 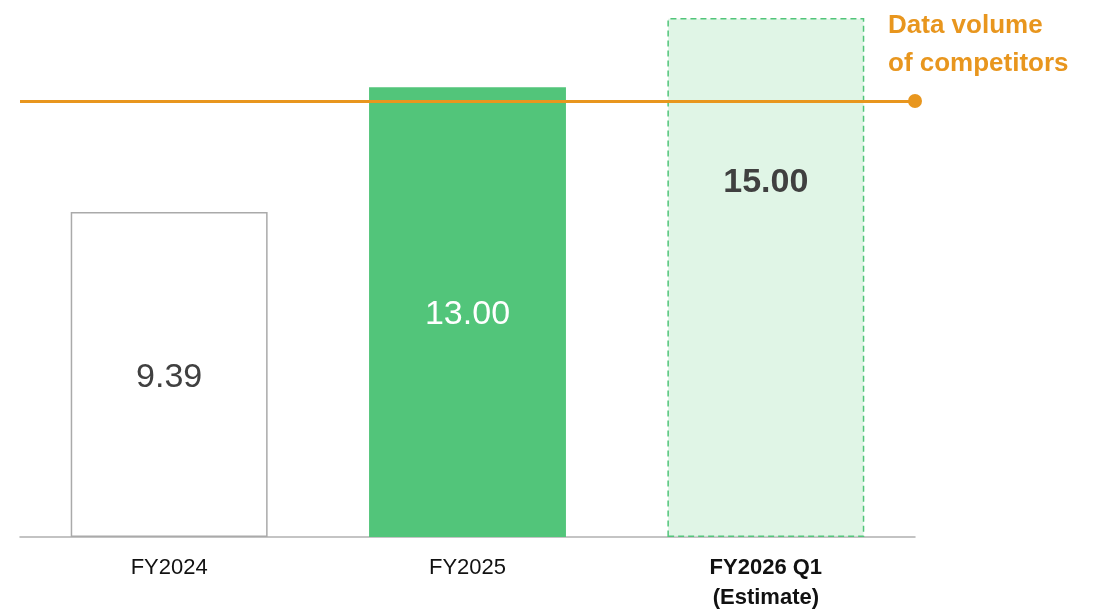 What do you see at coordinates (766, 581) in the screenshot?
I see `x-tick-label: FY2026 Q1 (Estimate)` at bounding box center [766, 581].